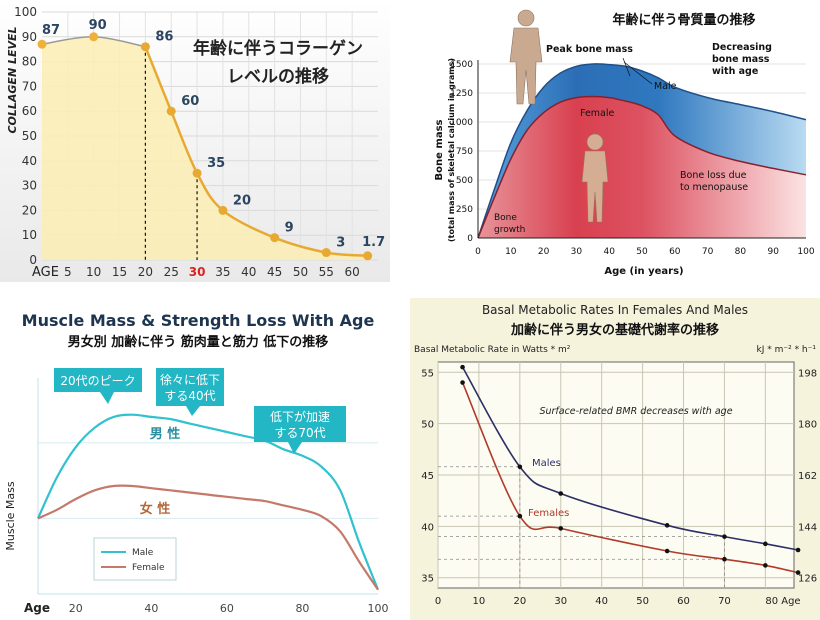 The width and height of the screenshot is (820, 620). Describe the element at coordinates (478, 252) in the screenshot. I see `bone-x-tick: 0` at that location.